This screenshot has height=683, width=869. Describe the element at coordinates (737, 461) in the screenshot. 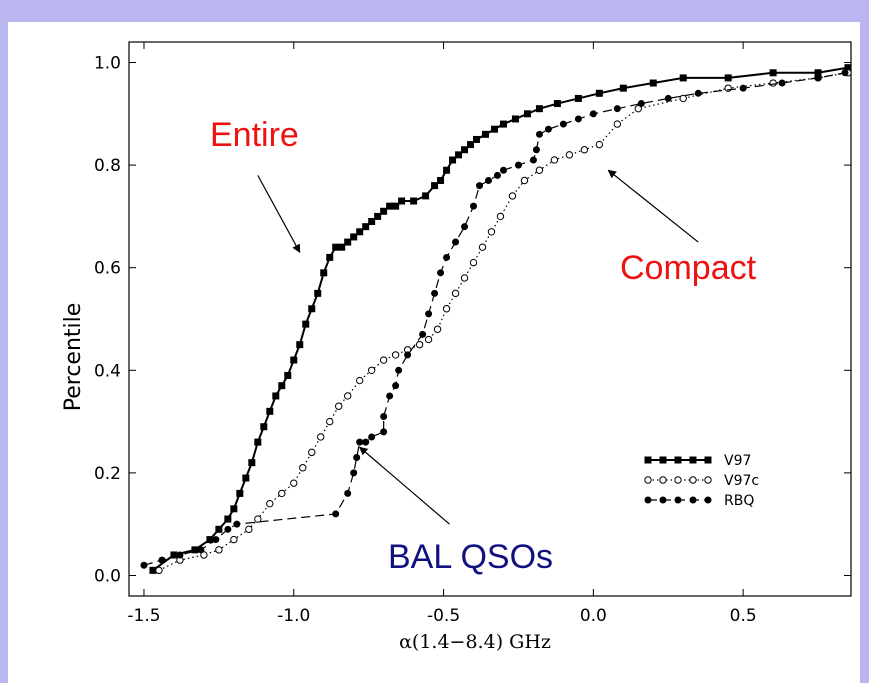

I see `legend-label-v97: V97` at that location.